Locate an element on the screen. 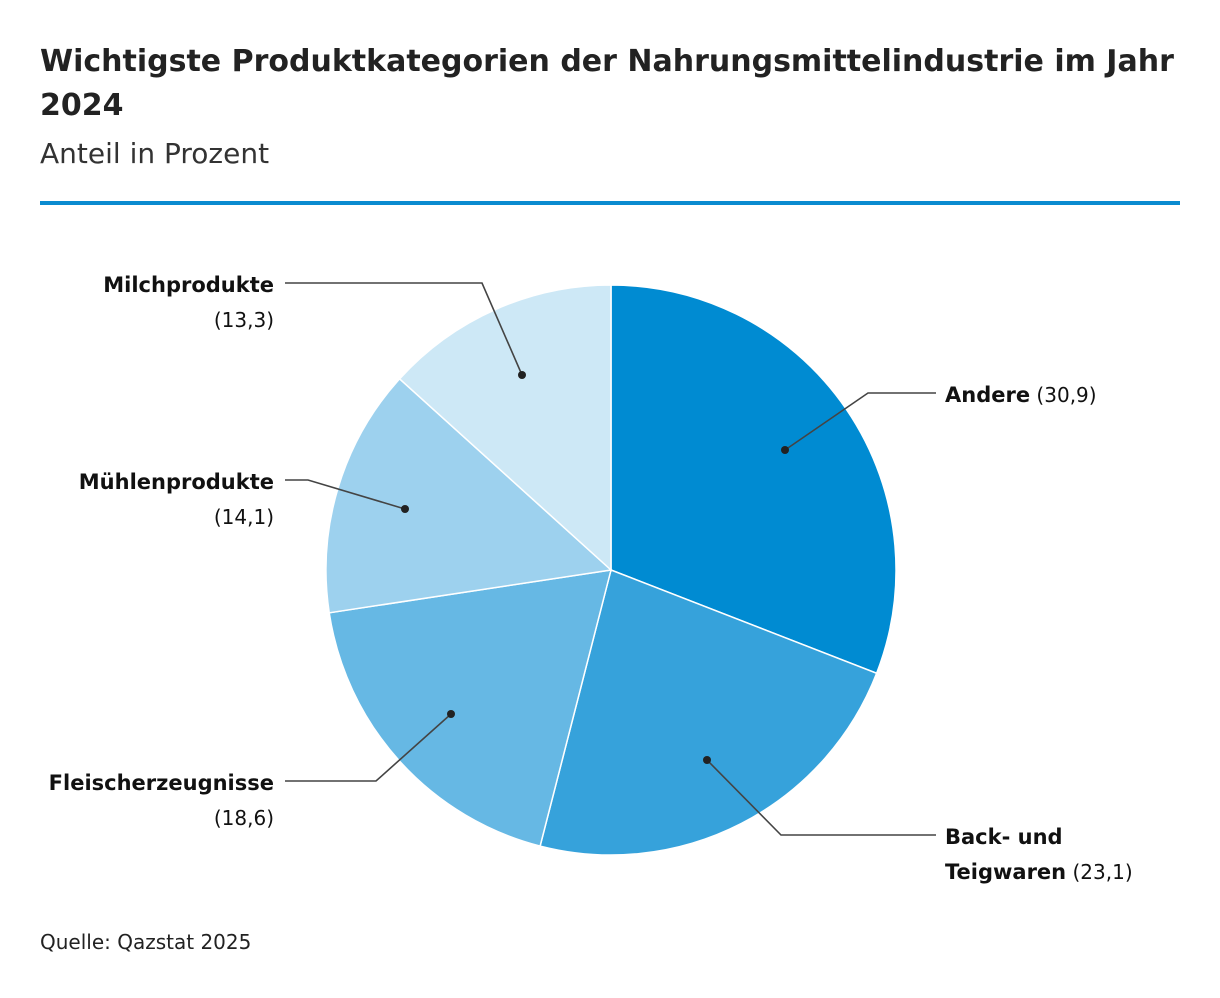  leader-dot-back-und-teigwaren is located at coordinates (707, 760).